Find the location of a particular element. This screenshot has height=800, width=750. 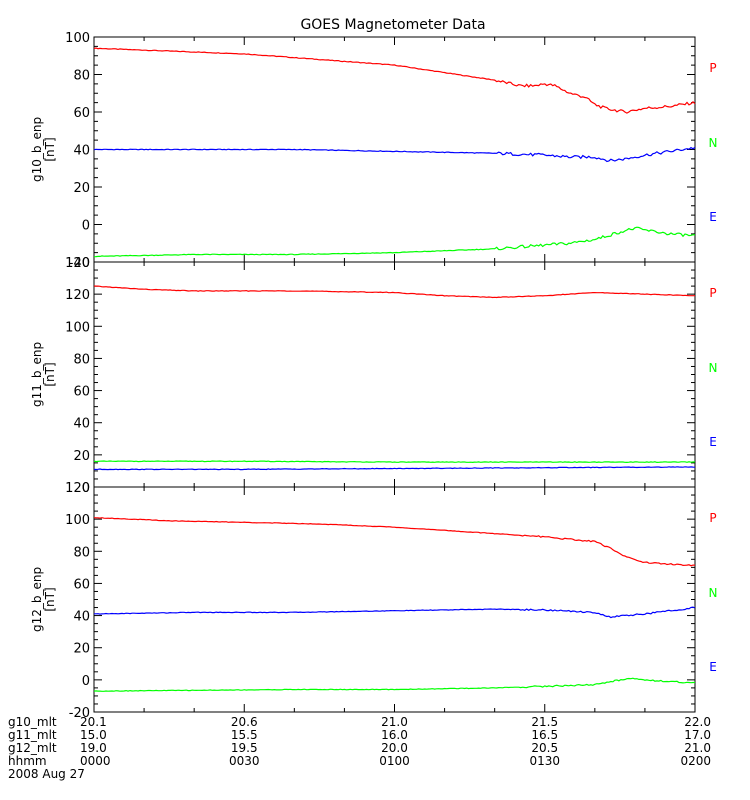

x-tick-value: 16.0 is located at coordinates (394, 735).